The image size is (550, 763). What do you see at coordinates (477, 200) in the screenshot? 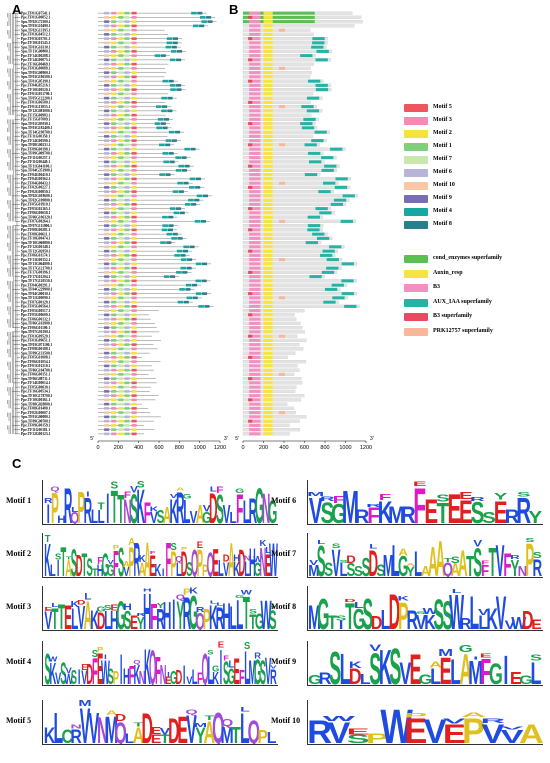
I see `motif-legend-item: Motif 9` at bounding box center [477, 200].